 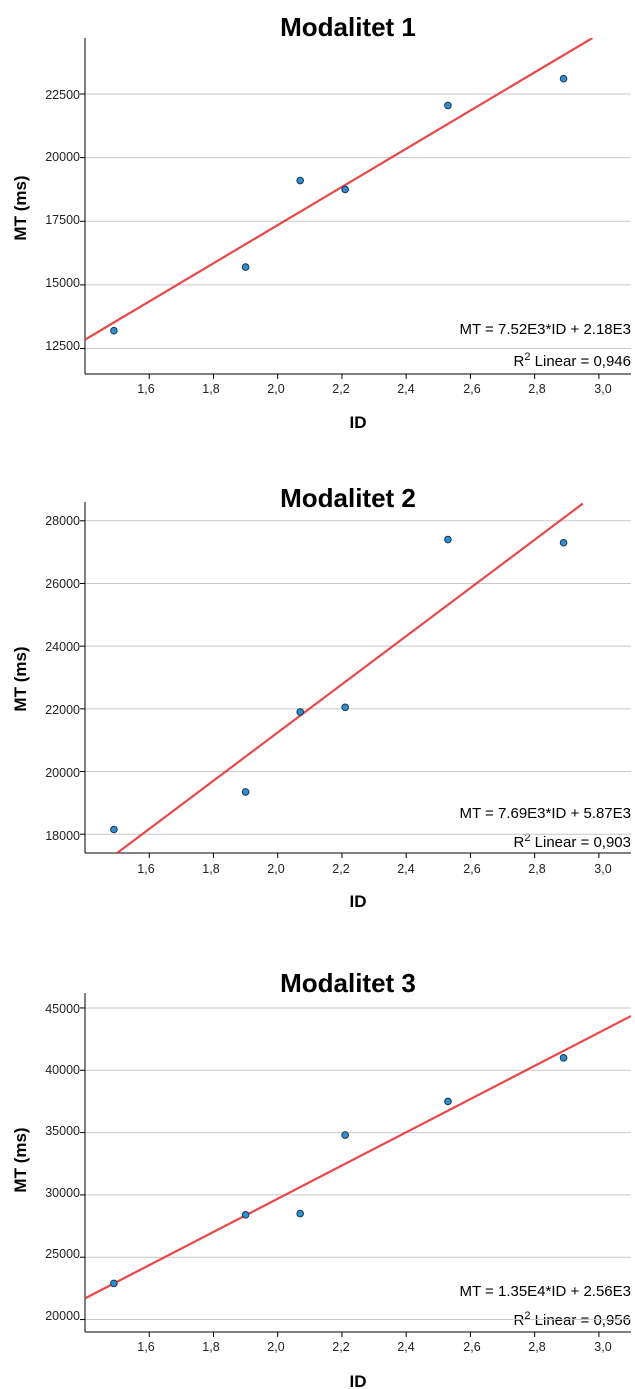 I want to click on fit-equation: MT = 7.69E3*ID + 5.87E3, so click(x=546, y=813).